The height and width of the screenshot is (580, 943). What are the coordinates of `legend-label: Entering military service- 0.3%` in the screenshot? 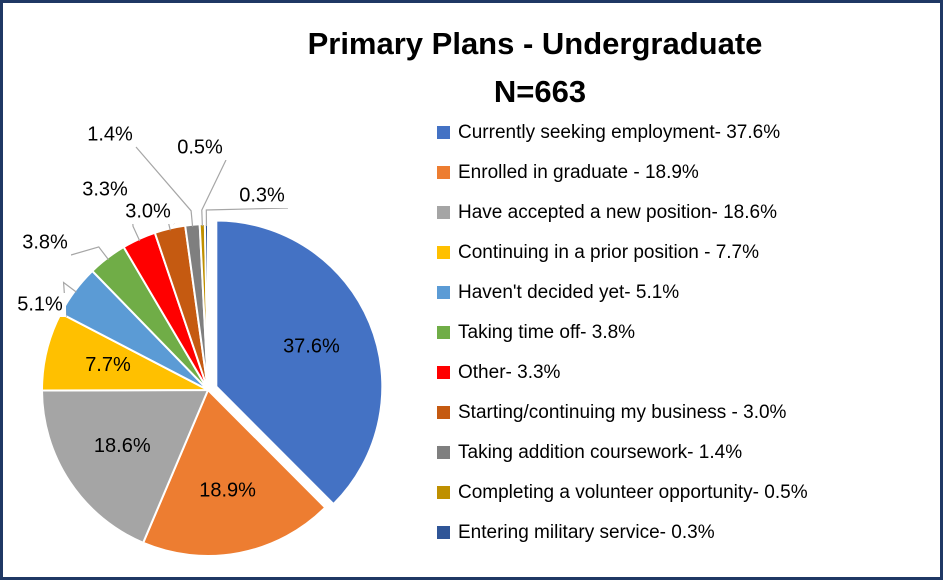 It's located at (586, 532).